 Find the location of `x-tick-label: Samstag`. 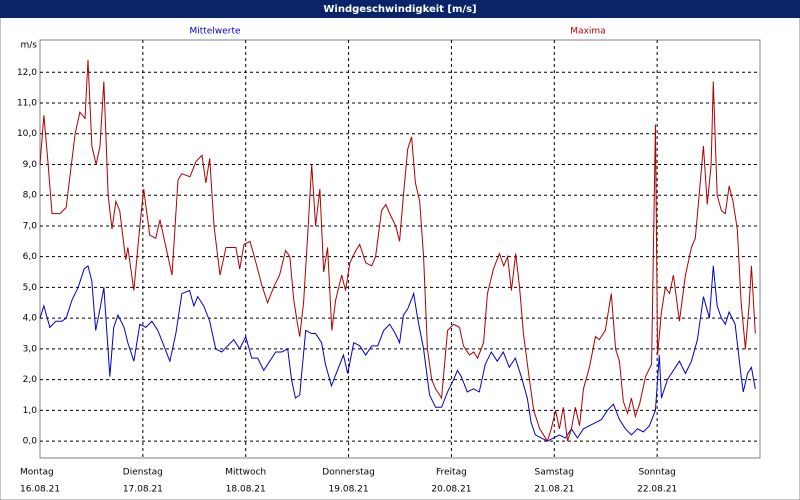

x-tick-label: Samstag is located at coordinates (554, 473).